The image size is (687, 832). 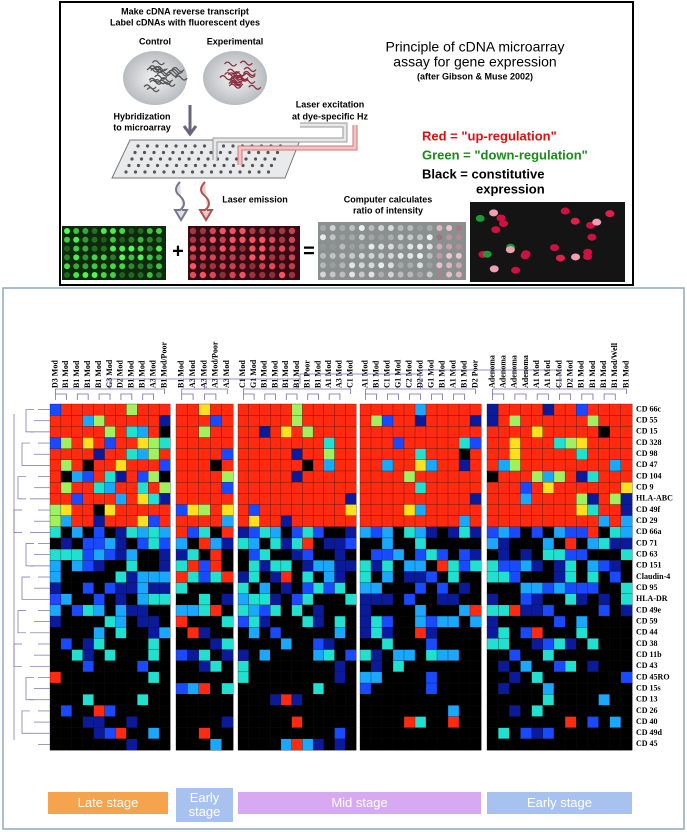 What do you see at coordinates (592, 374) in the screenshot?
I see `column-label: B1 Mod` at bounding box center [592, 374].